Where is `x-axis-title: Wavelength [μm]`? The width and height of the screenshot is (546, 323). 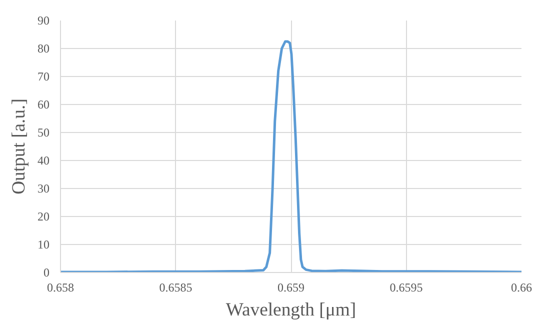 x-axis-title: Wavelength [μm] is located at coordinates (291, 310).